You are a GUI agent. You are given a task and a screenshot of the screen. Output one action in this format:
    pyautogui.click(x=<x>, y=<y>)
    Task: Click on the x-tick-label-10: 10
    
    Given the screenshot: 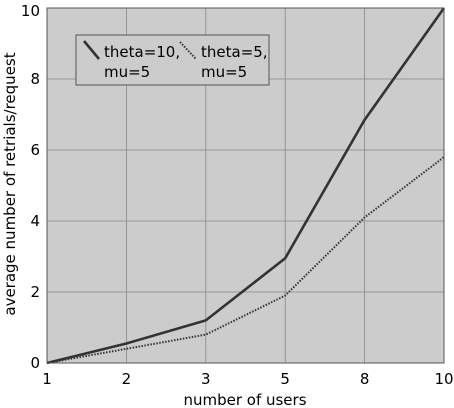 What is the action you would take?
    pyautogui.click(x=443, y=379)
    